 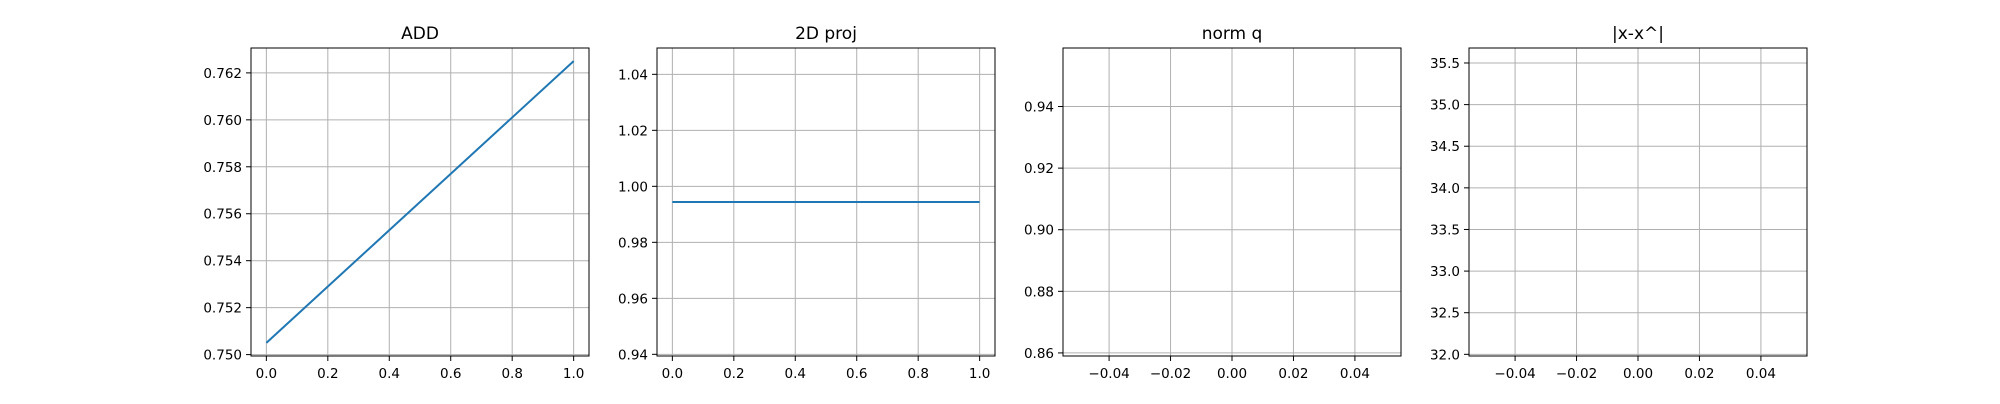 I want to click on y-tick-label: 0.92, so click(x=1039, y=169).